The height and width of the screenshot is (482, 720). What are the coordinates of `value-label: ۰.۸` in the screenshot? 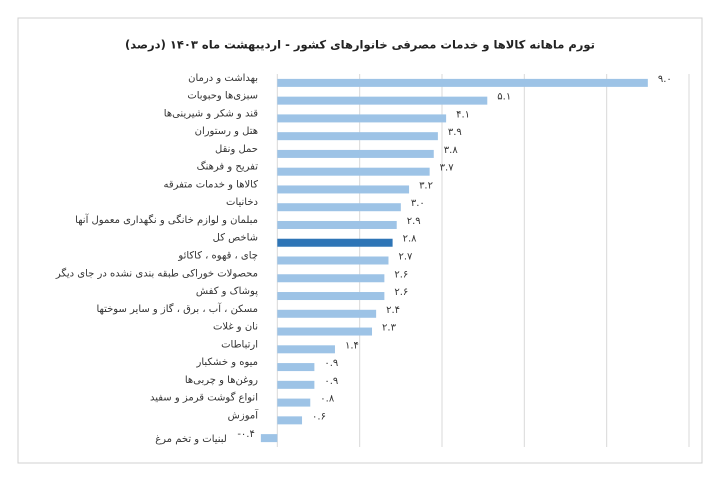 It's located at (327, 399).